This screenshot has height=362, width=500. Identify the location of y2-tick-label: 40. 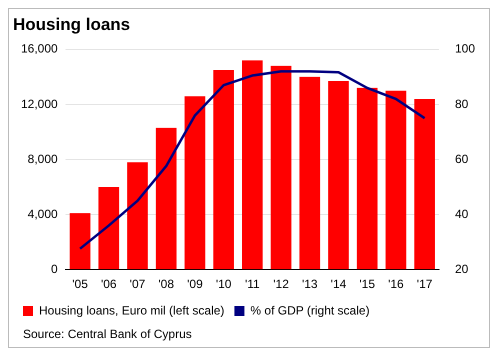
(461, 213).